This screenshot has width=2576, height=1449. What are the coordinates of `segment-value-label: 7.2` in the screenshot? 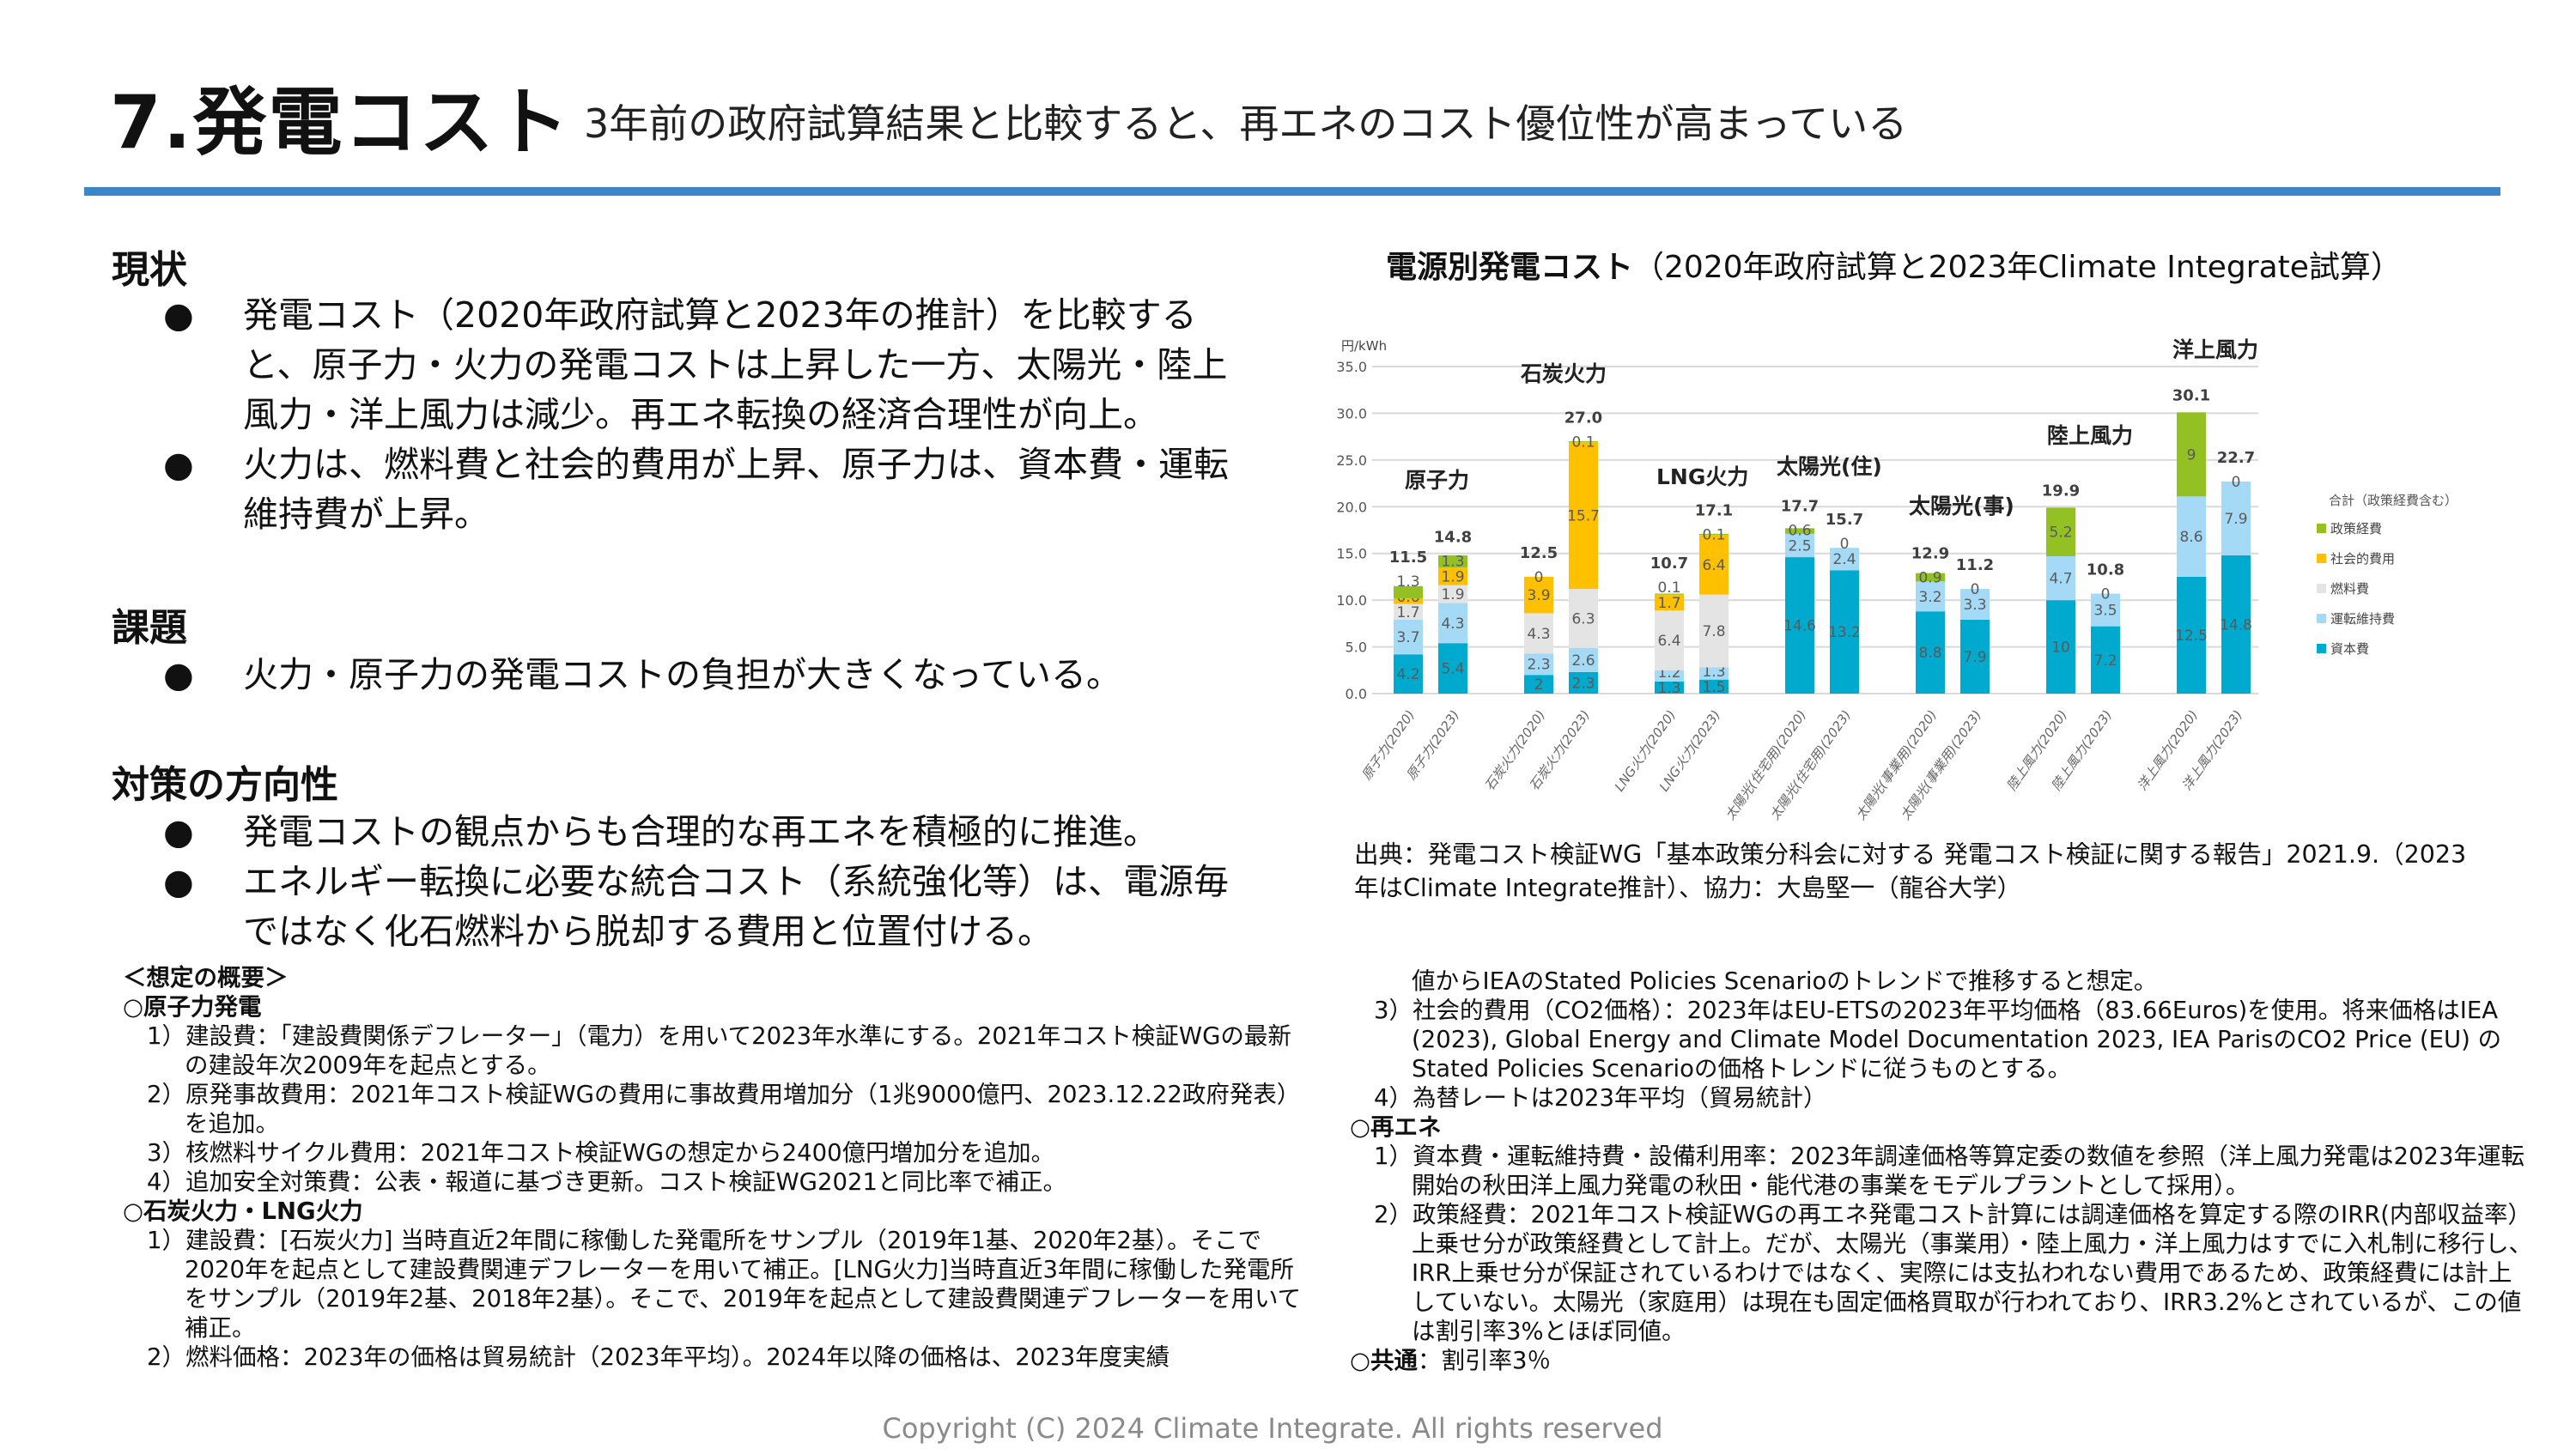 It's located at (2105, 661).